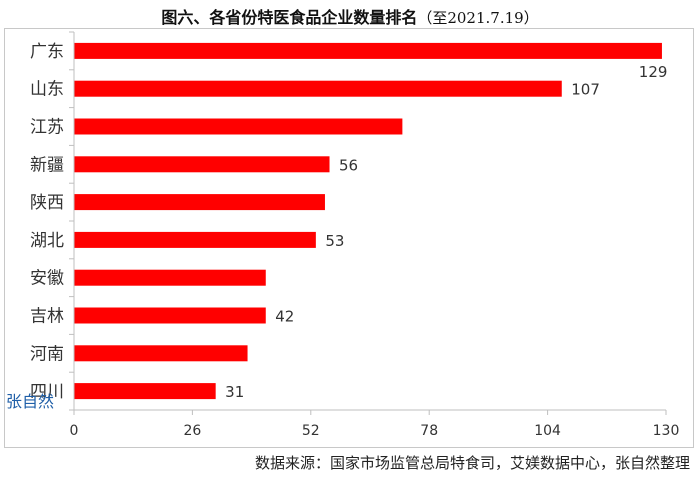 The height and width of the screenshot is (477, 700). Describe the element at coordinates (192, 431) in the screenshot. I see `x-tick-label: 26` at that location.